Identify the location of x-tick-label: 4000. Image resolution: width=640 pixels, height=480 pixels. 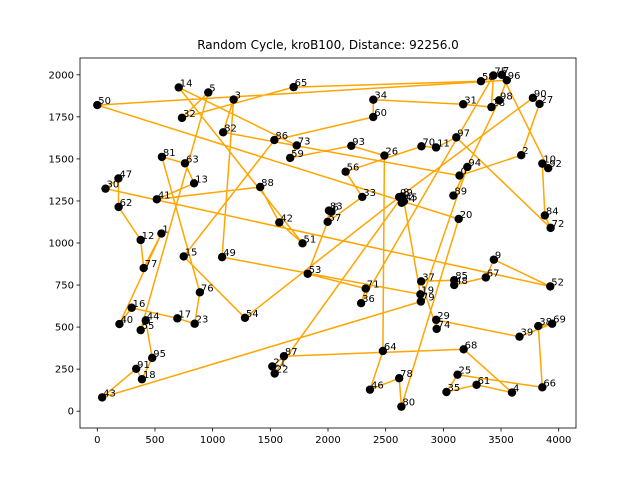
(558, 440).